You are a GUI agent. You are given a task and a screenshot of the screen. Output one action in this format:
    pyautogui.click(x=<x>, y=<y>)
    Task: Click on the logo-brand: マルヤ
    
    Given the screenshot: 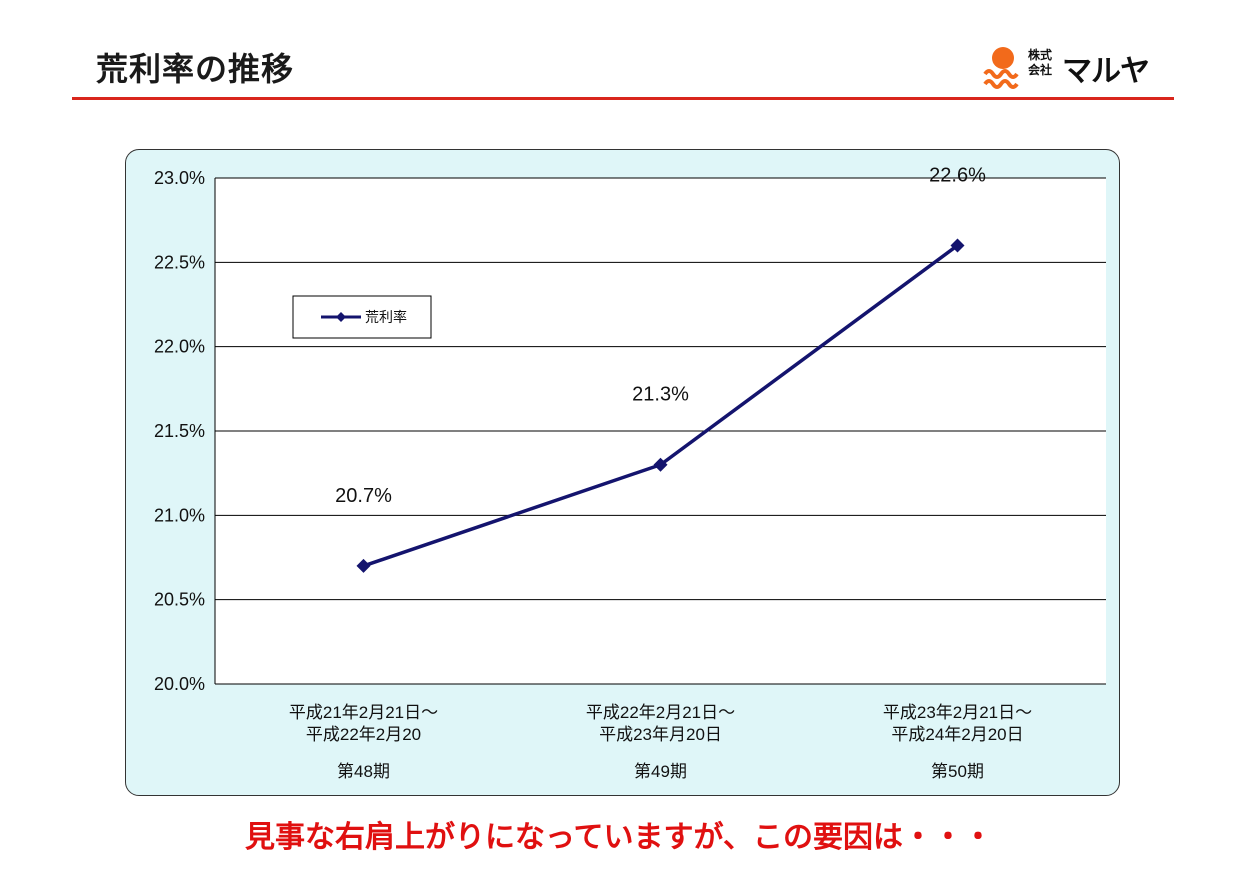 What is the action you would take?
    pyautogui.click(x=1106, y=71)
    